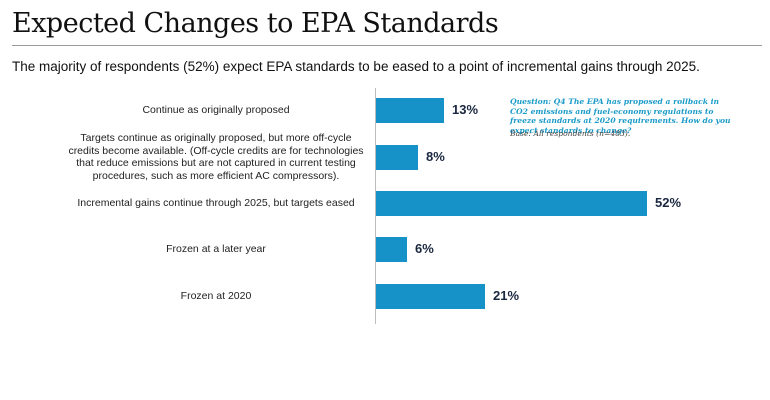 Image resolution: width=770 pixels, height=400 pixels. I want to click on bar-value-label: 52%, so click(668, 202).